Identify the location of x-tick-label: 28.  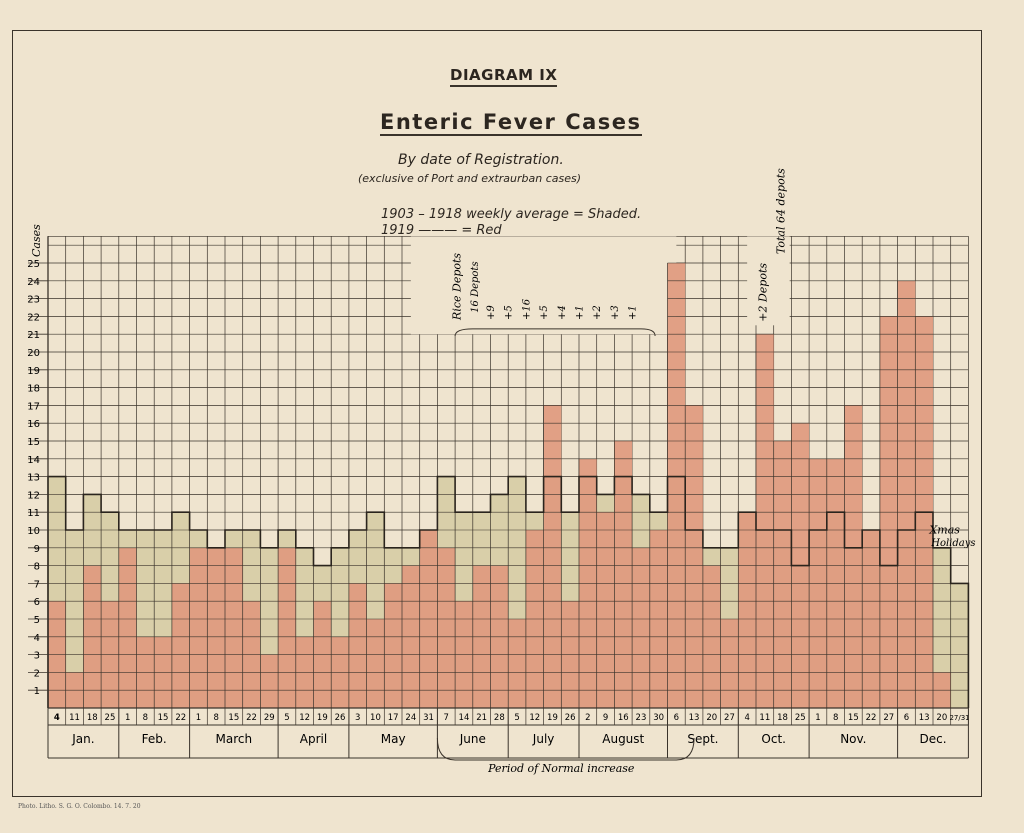
(499, 718).